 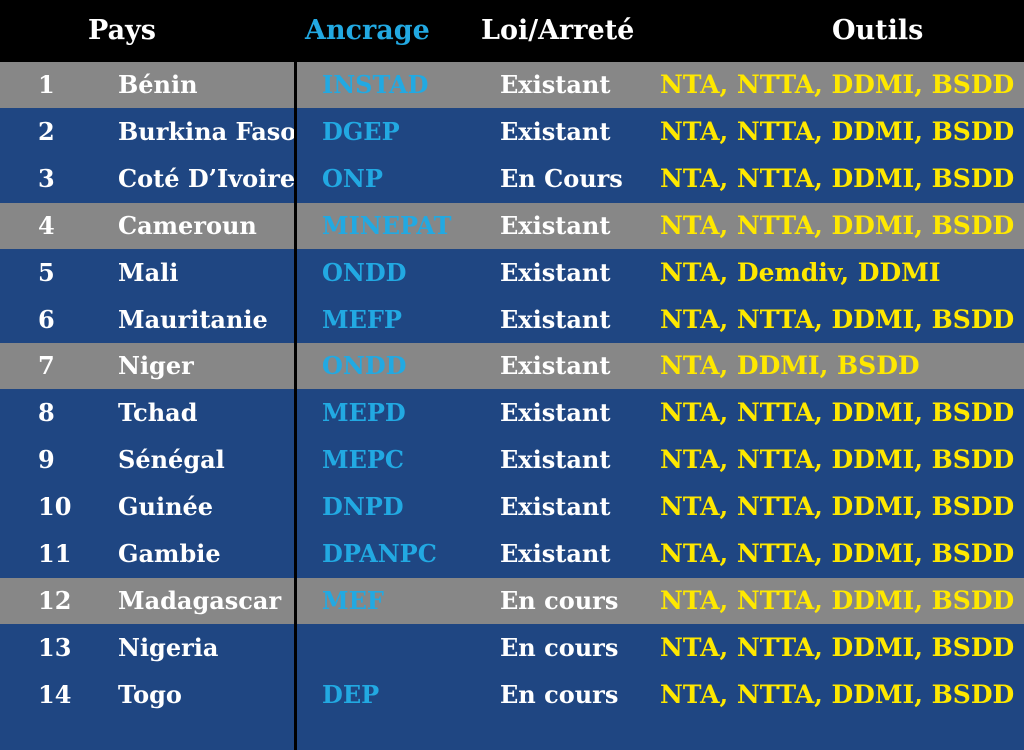 What do you see at coordinates (193, 319) in the screenshot?
I see `row-pays: Mauritanie` at bounding box center [193, 319].